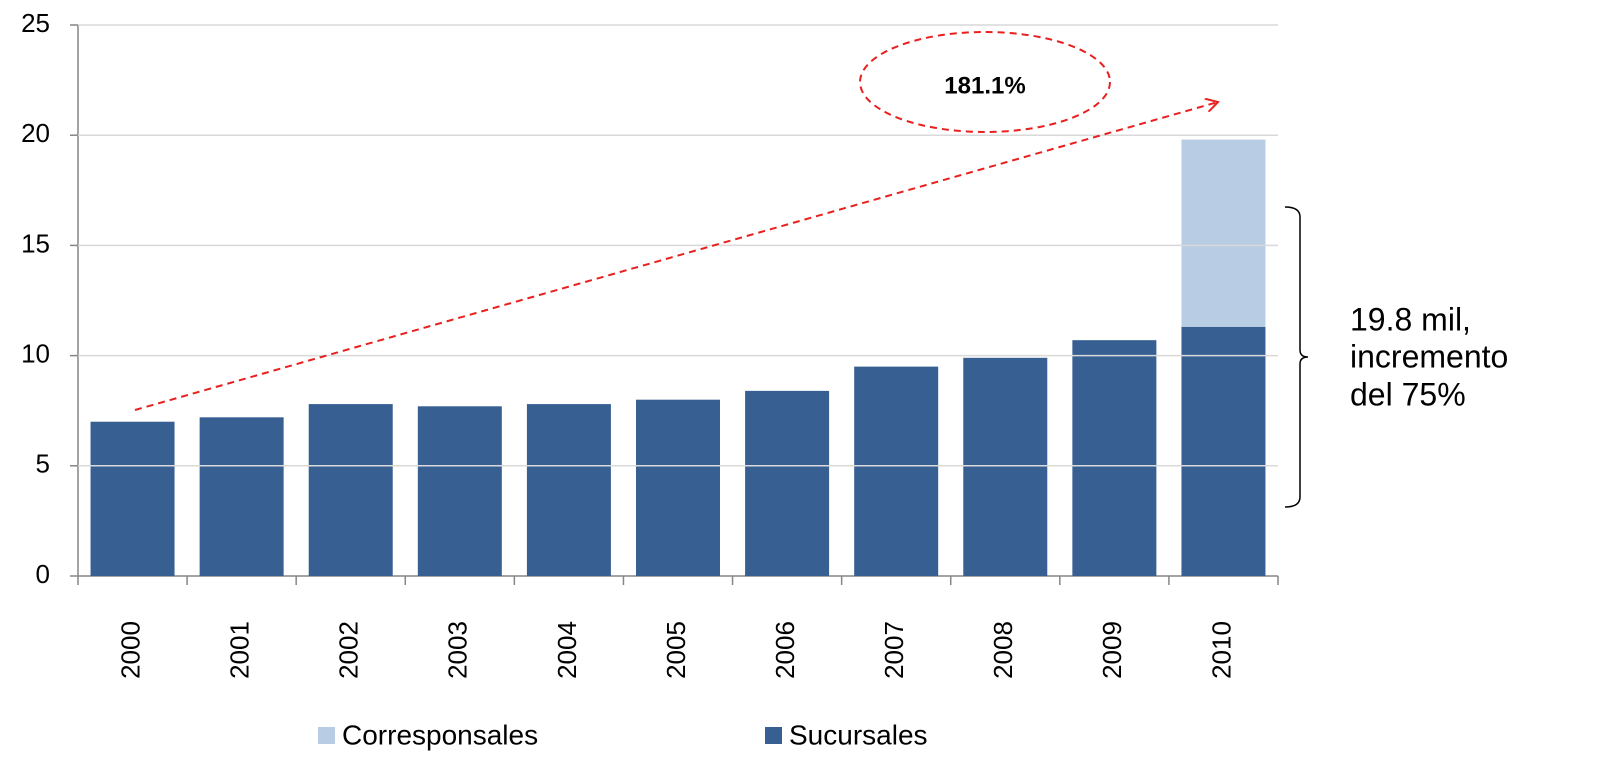 Image resolution: width=1609 pixels, height=770 pixels. Describe the element at coordinates (984, 85) in the screenshot. I see `growth-label: 181.1%` at that location.